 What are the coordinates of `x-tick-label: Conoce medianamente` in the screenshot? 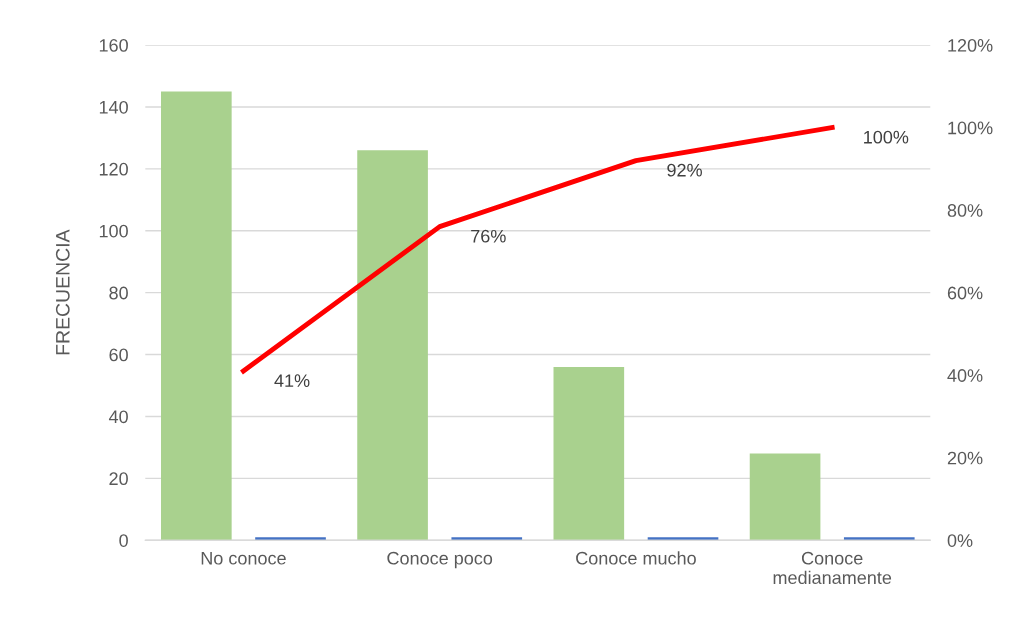 It's located at (832, 568).